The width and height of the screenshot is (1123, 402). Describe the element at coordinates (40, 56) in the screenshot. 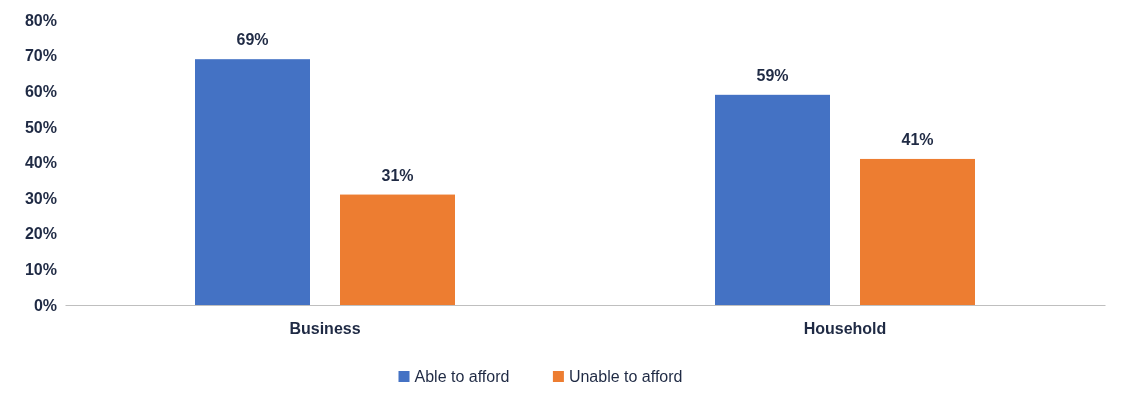

I see `y-tick-label: 70%` at that location.